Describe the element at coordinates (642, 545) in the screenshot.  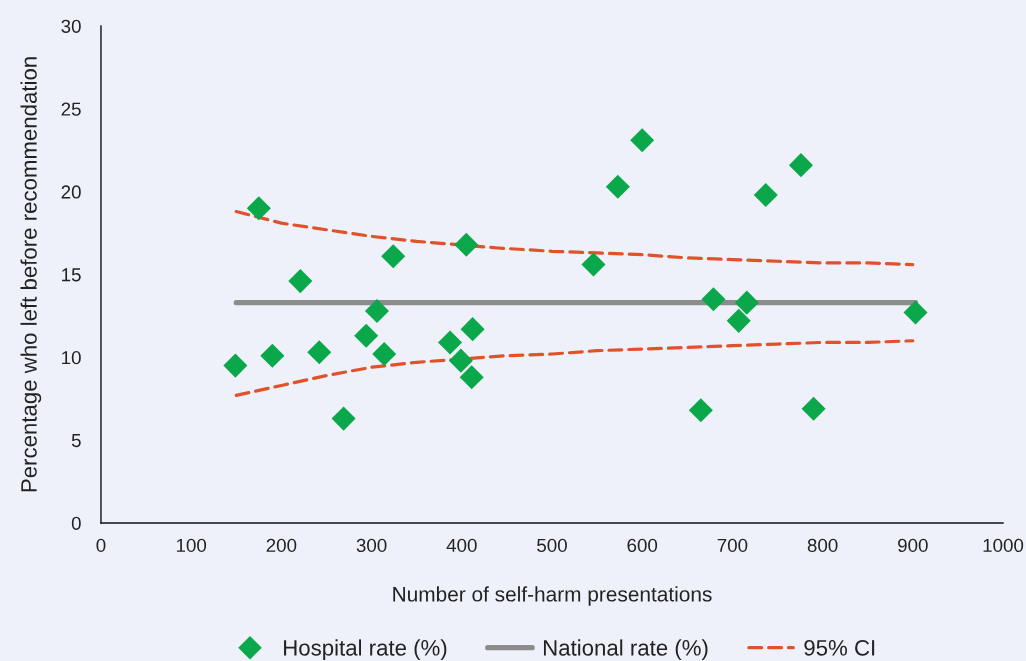
I see `x-tick-label: 600` at that location.